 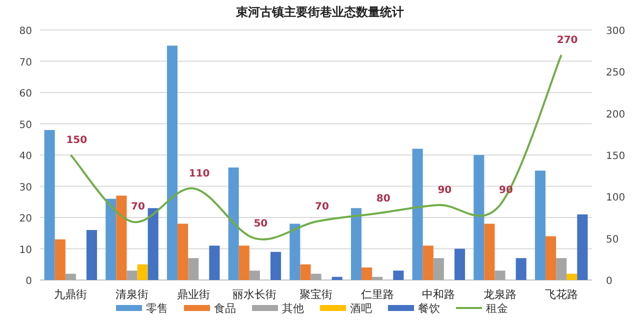 What do you see at coordinates (25, 156) in the screenshot?
I see `y-tick-label: 40` at bounding box center [25, 156].